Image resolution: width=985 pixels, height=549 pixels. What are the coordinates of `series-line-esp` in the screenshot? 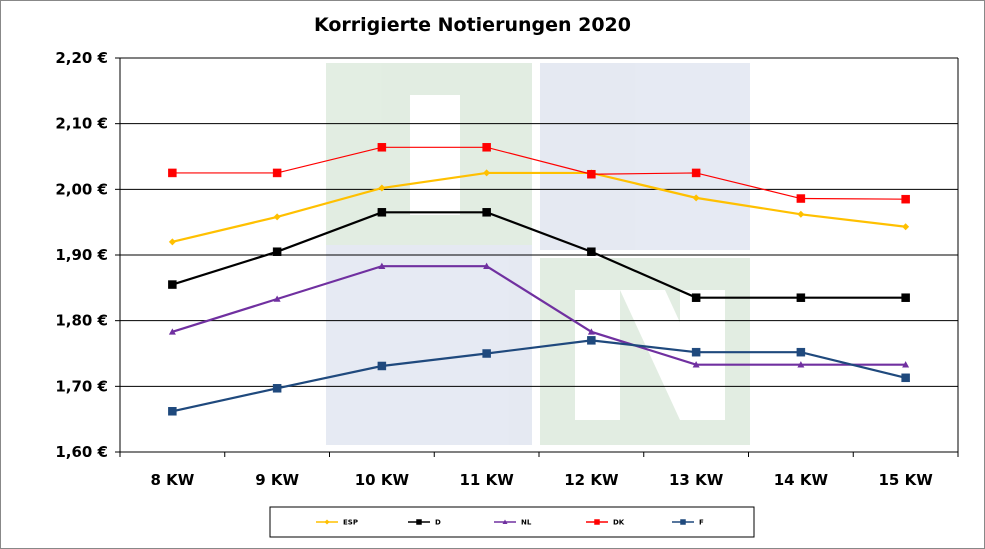 It's located at (539, 207).